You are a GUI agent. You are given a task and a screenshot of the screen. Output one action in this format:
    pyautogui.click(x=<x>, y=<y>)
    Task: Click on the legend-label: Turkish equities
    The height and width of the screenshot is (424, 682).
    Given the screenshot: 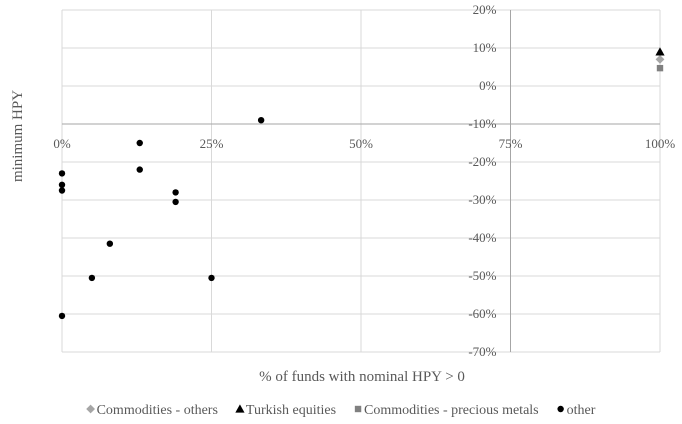 What is the action you would take?
    pyautogui.click(x=291, y=410)
    